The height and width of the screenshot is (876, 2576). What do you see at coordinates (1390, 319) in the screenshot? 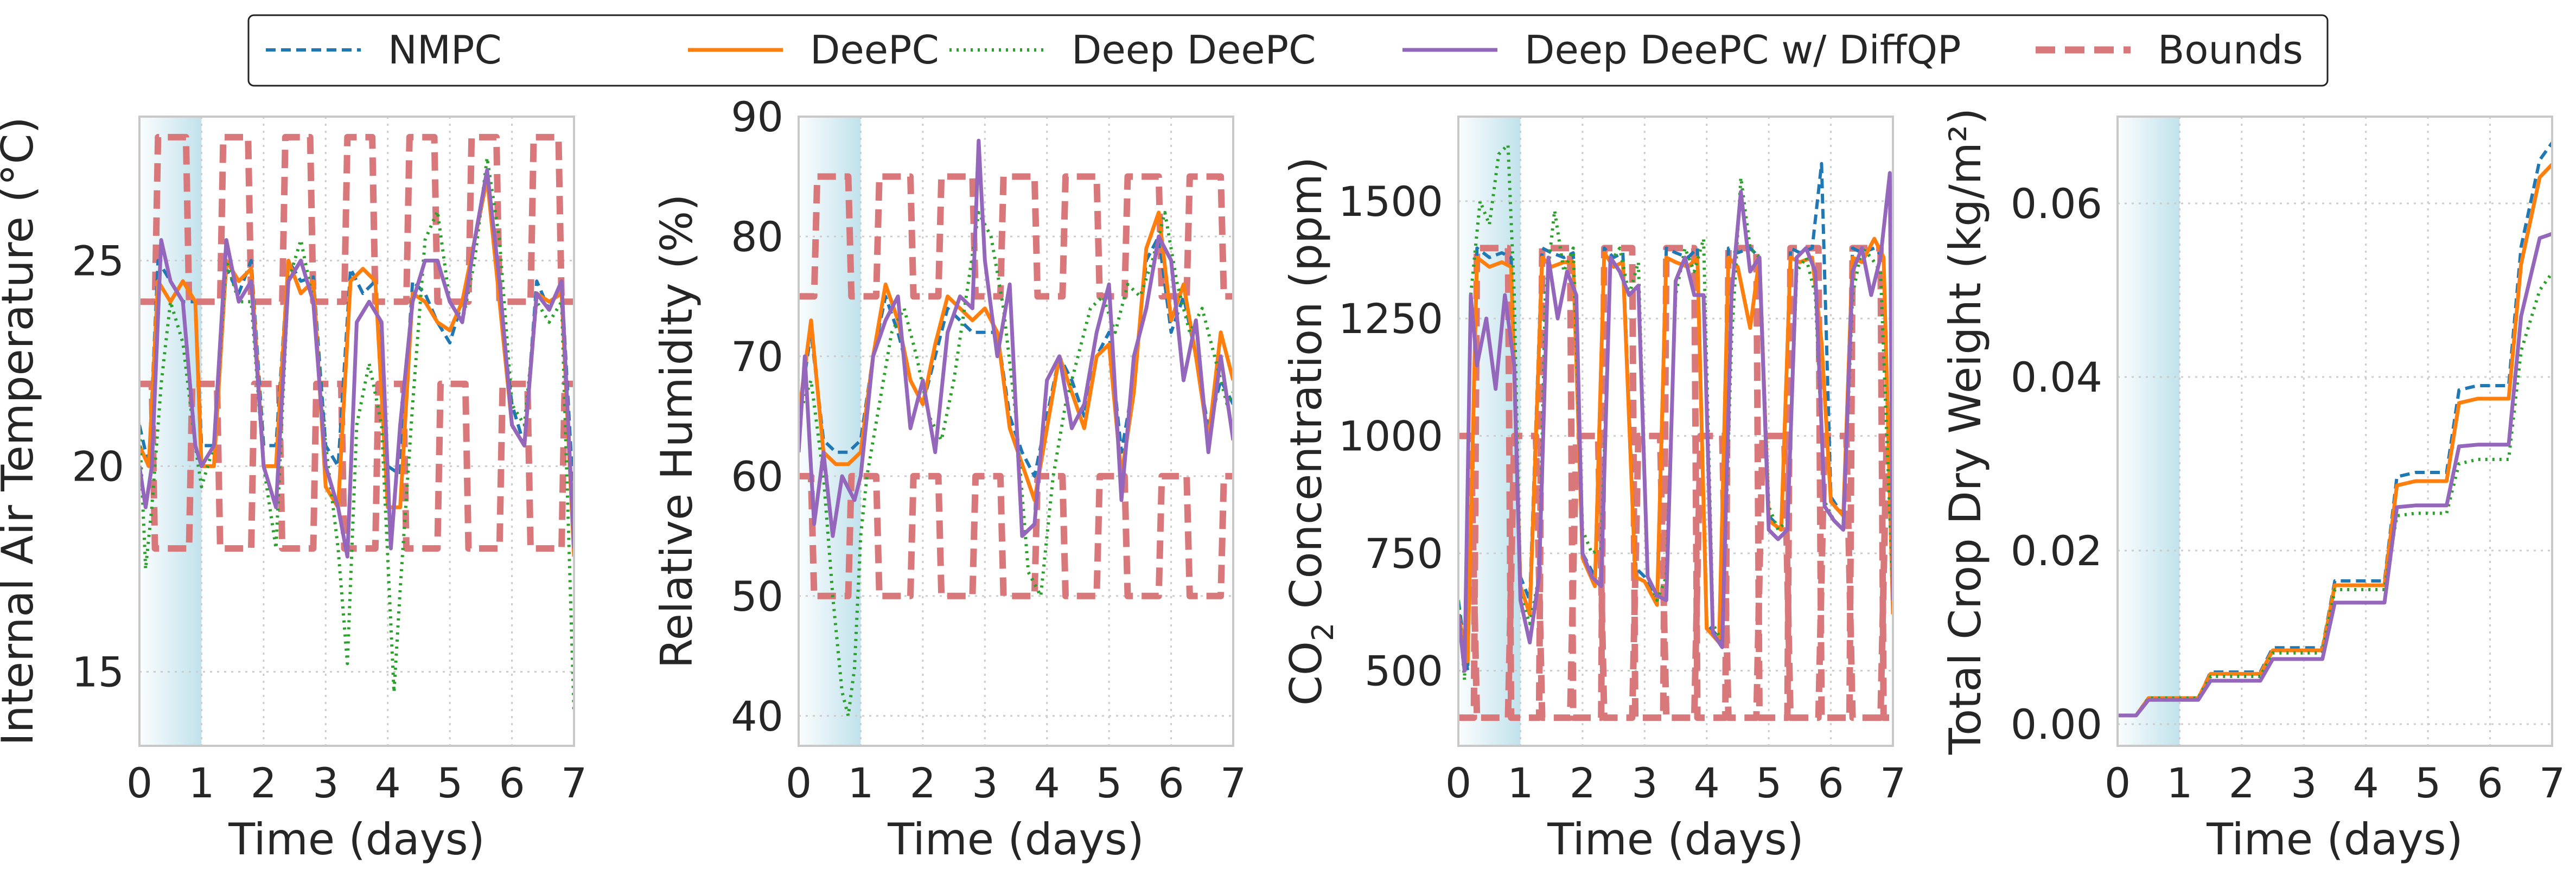
I see `y-tick-label: 1250` at bounding box center [1390, 319].